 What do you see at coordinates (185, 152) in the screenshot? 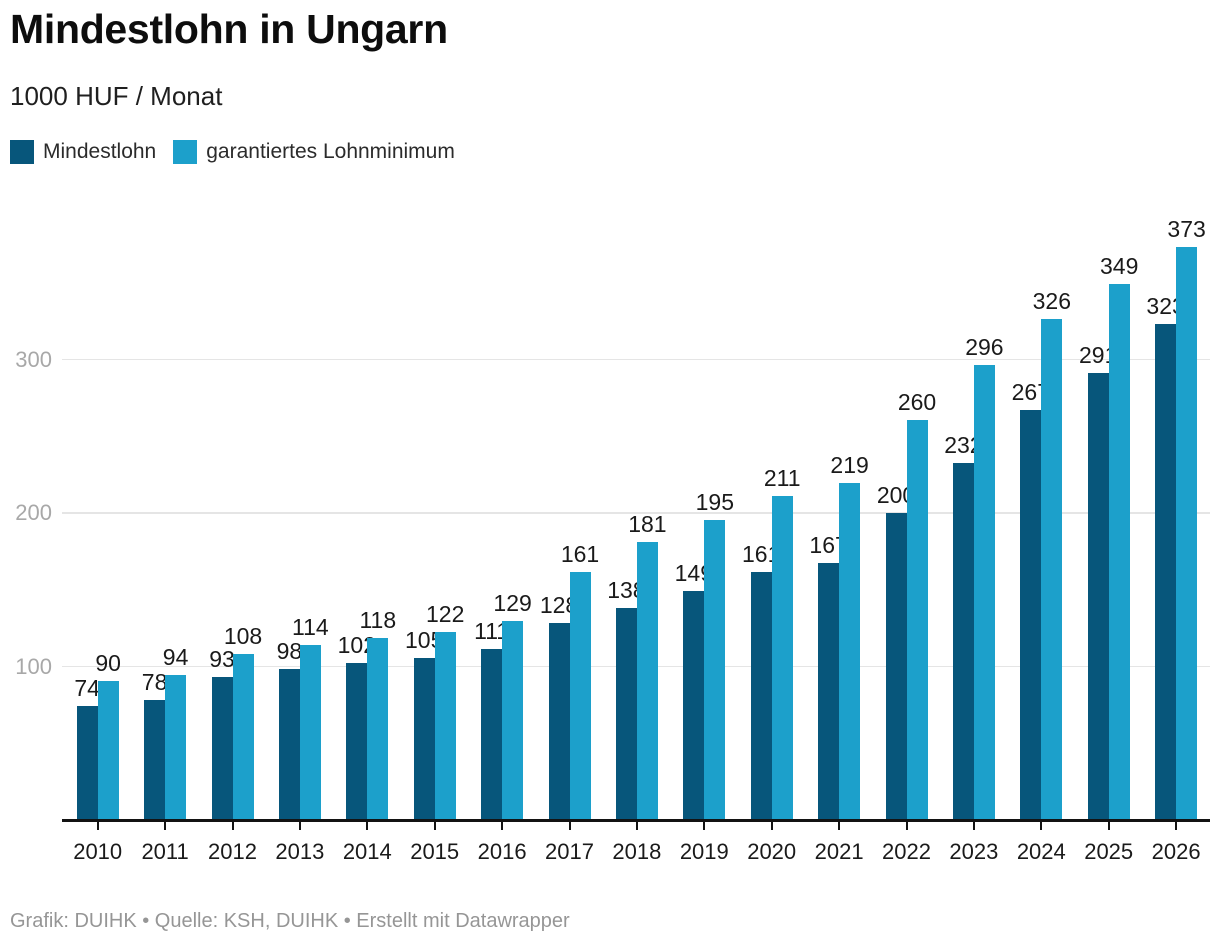
I see `legend-swatch-lohnminimum` at bounding box center [185, 152].